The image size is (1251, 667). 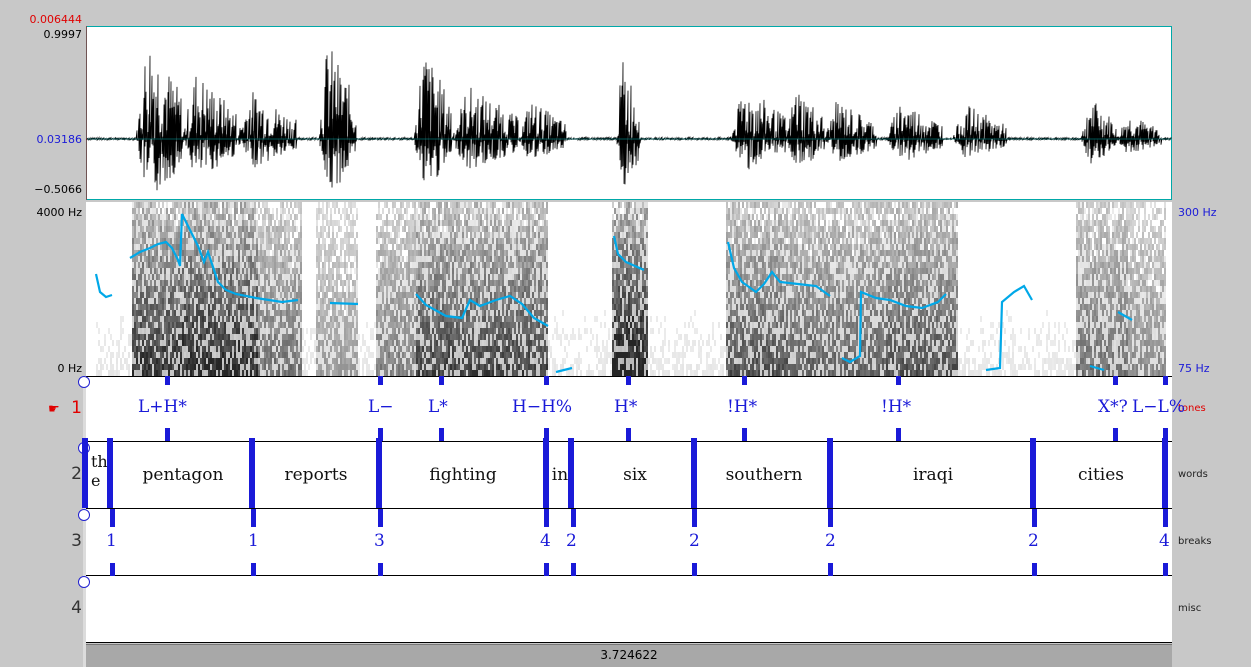 I want to click on waveform-min-label: −0.5066, so click(x=58, y=189).